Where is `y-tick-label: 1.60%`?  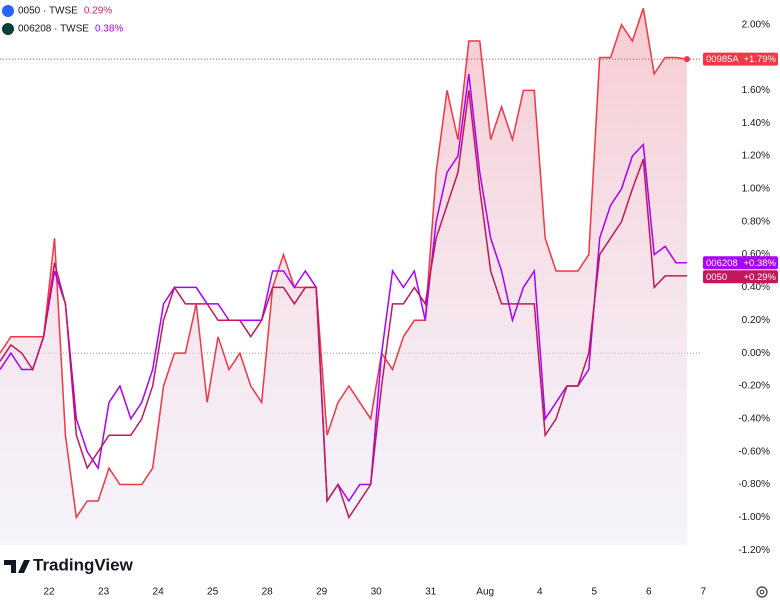
y-tick-label: 1.60% is located at coordinates (756, 90).